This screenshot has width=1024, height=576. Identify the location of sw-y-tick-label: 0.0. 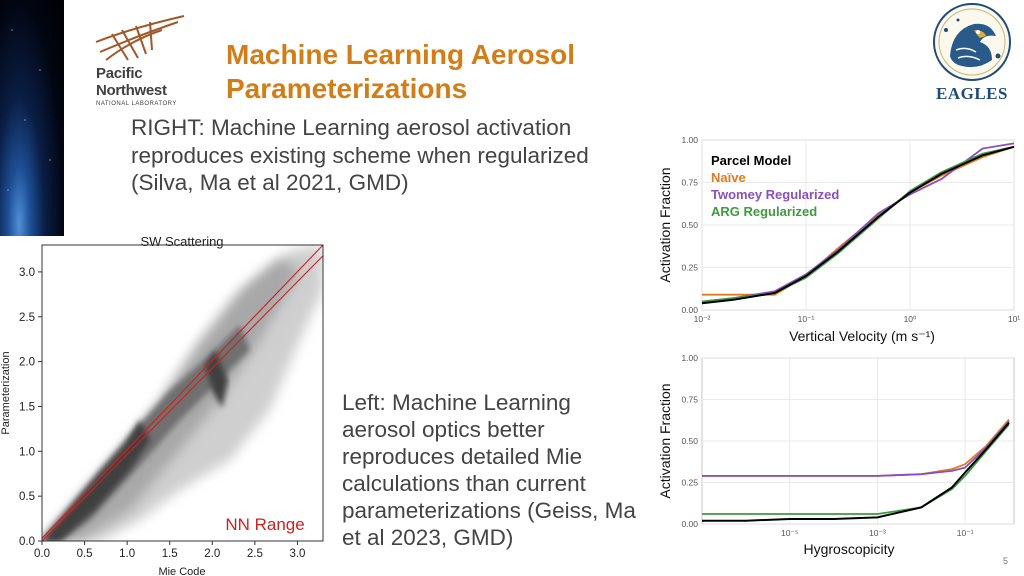
(27, 542).